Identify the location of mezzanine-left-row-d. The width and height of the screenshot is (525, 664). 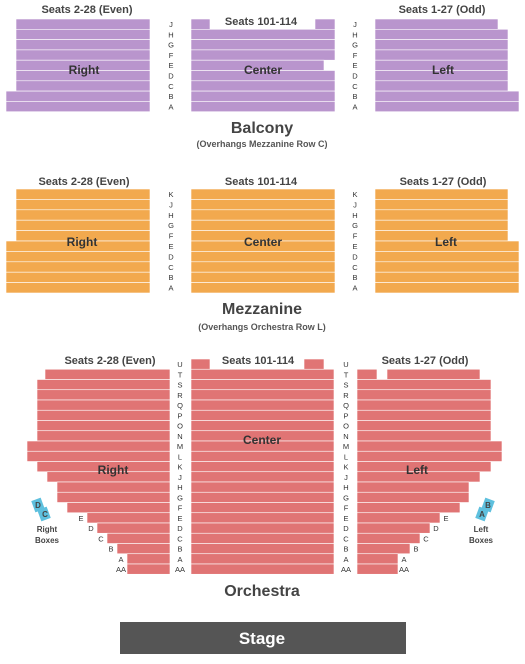
(447, 257).